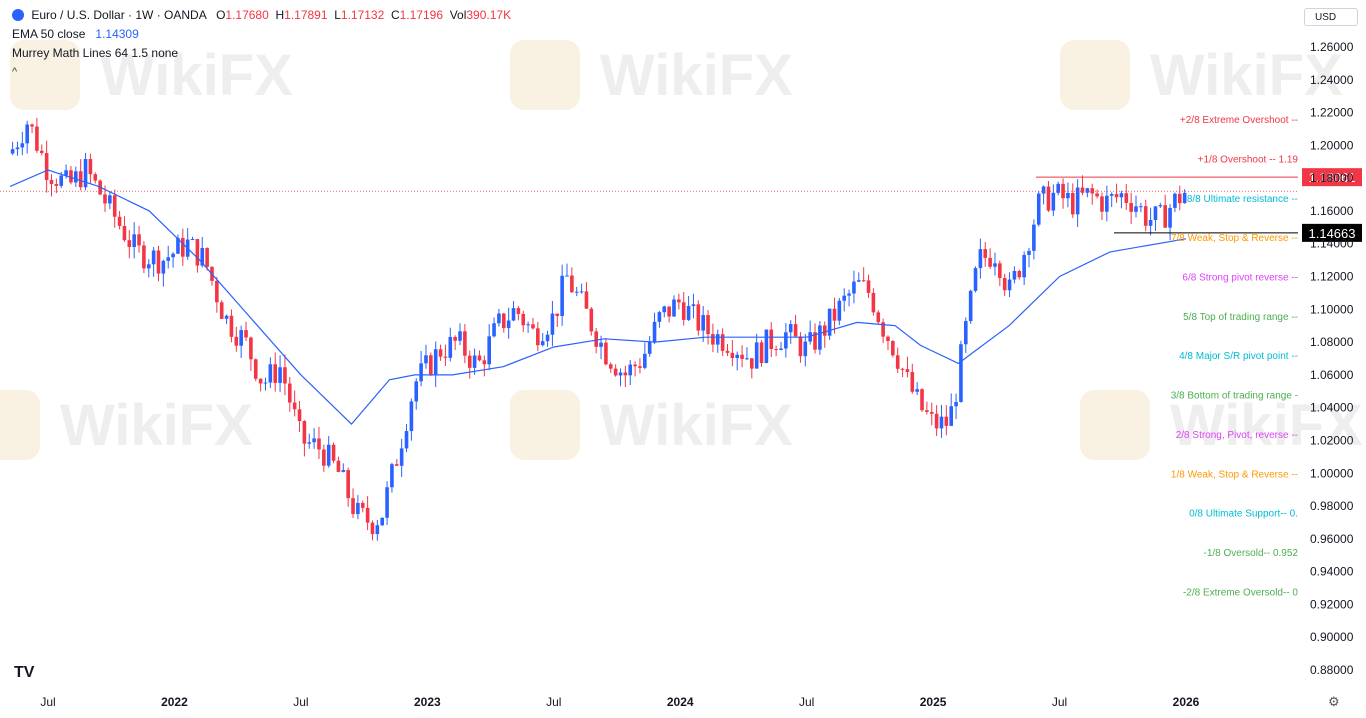 The image size is (1366, 718). Describe the element at coordinates (1242, 199) in the screenshot. I see `murrey-line-label: 8/8 Ultimate resistance --` at that location.